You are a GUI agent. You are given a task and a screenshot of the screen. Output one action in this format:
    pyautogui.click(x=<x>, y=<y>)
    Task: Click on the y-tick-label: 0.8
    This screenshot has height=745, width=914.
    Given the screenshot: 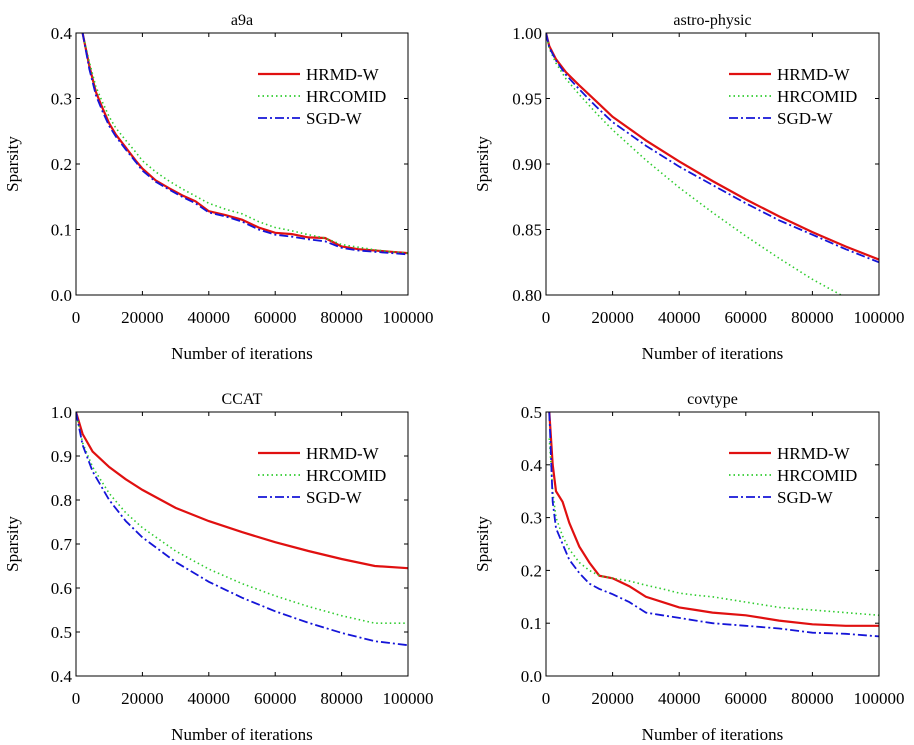 What is the action you would take?
    pyautogui.click(x=61, y=500)
    